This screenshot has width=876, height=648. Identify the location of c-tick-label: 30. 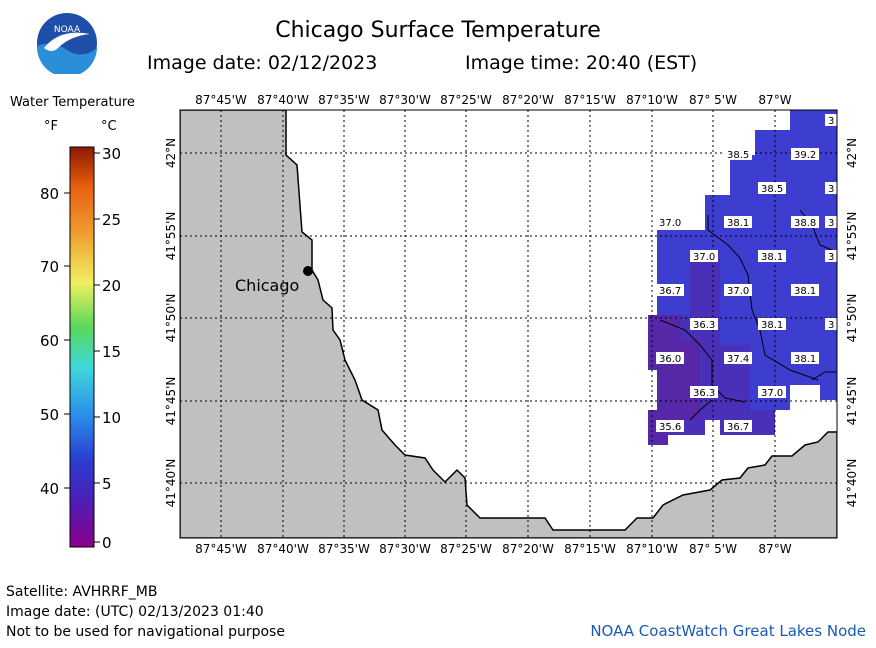
(111, 154).